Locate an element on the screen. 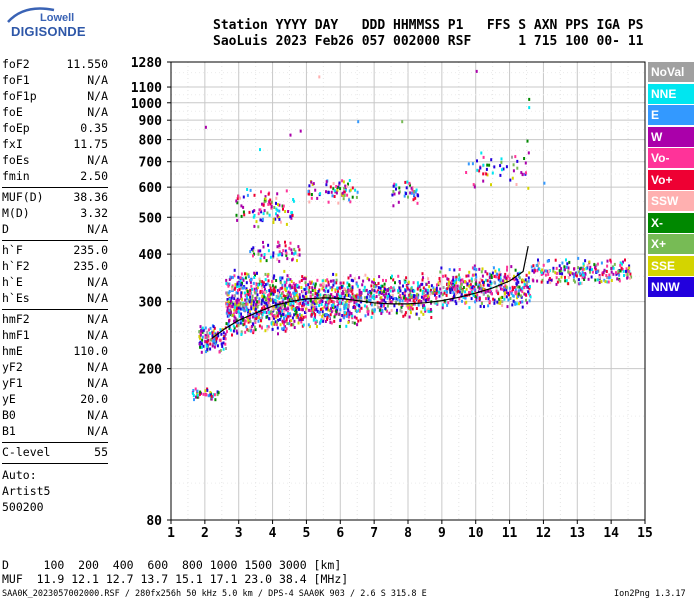 The image size is (700, 600). param-value: 110.0 is located at coordinates (90, 351).